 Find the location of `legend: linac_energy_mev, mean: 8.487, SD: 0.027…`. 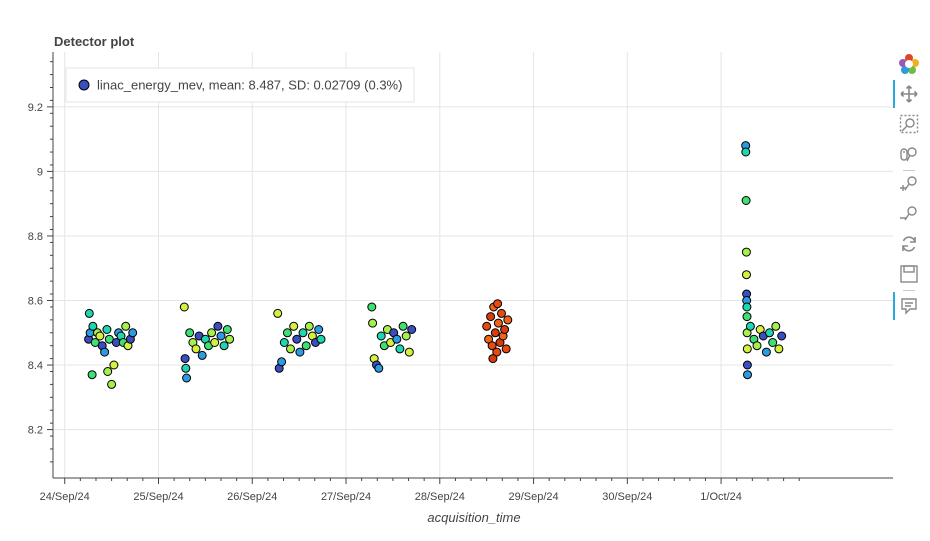

legend: linac_energy_mev, mean: 8.487, SD: 0.027… is located at coordinates (240, 85).